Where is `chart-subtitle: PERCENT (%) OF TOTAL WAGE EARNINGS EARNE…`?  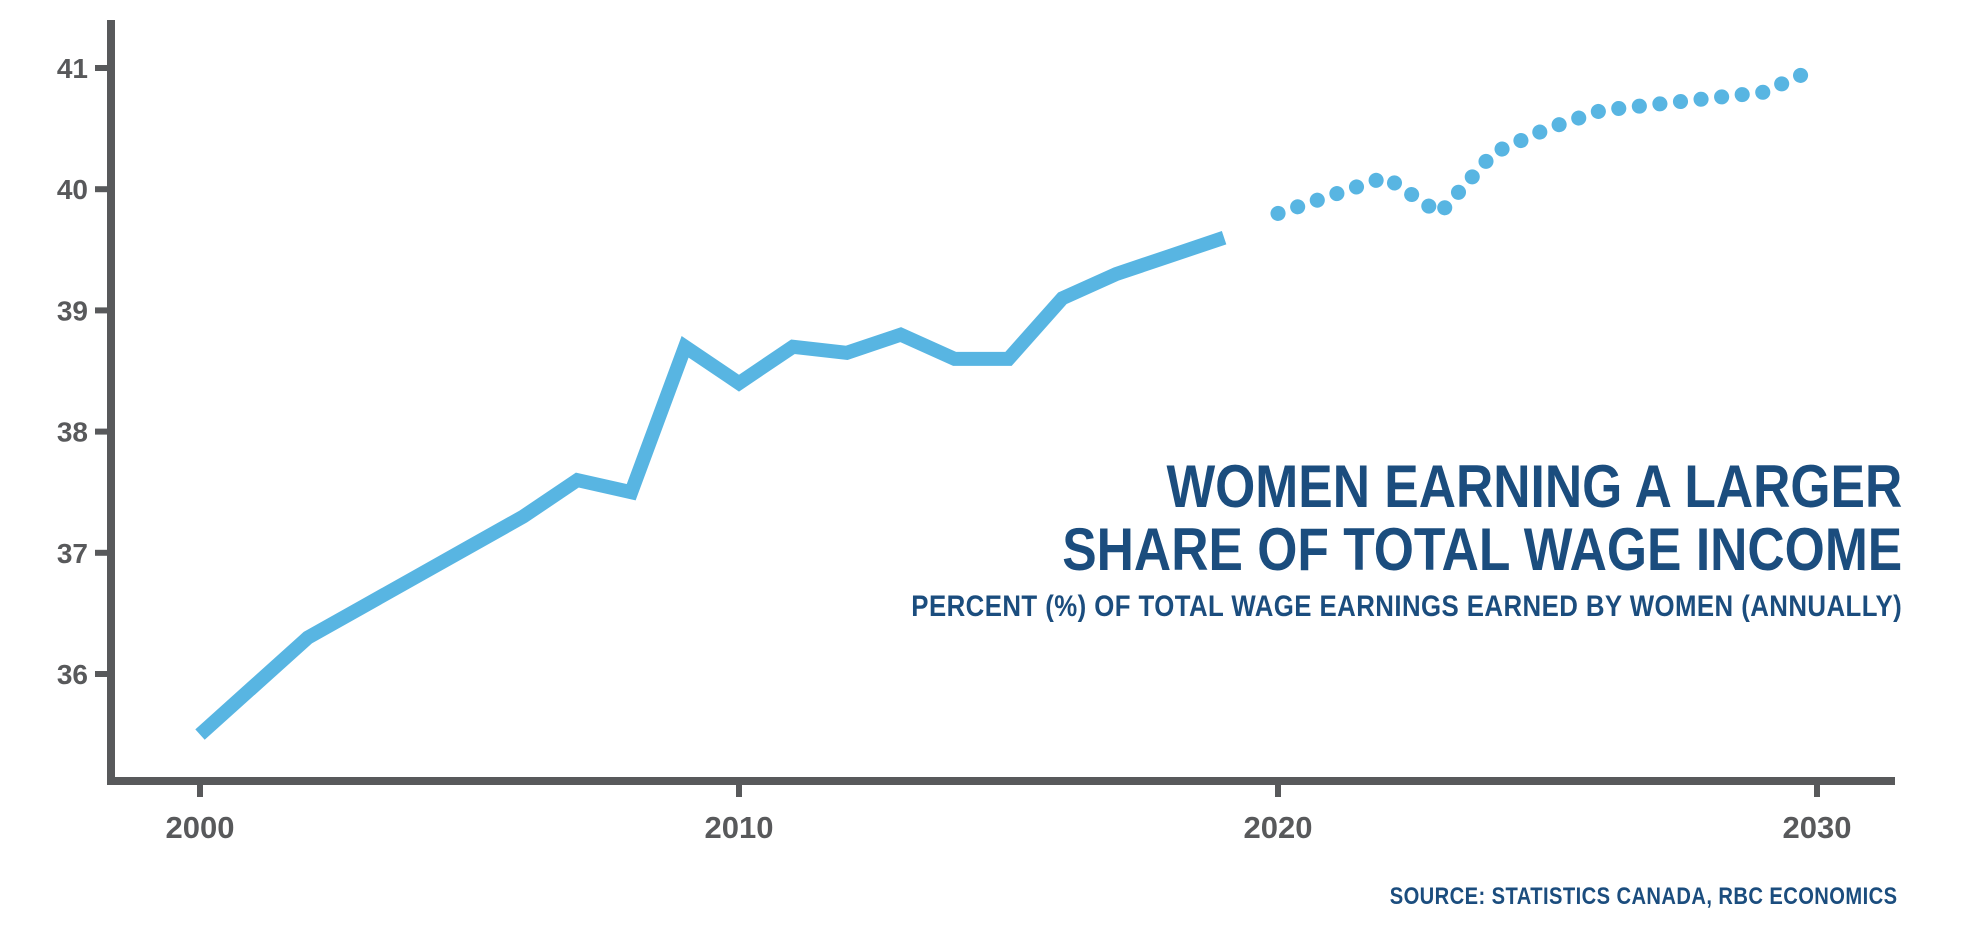
chart-subtitle: PERCENT (%) OF TOTAL WAGE EARNINGS EARNE… is located at coordinates (1406, 606).